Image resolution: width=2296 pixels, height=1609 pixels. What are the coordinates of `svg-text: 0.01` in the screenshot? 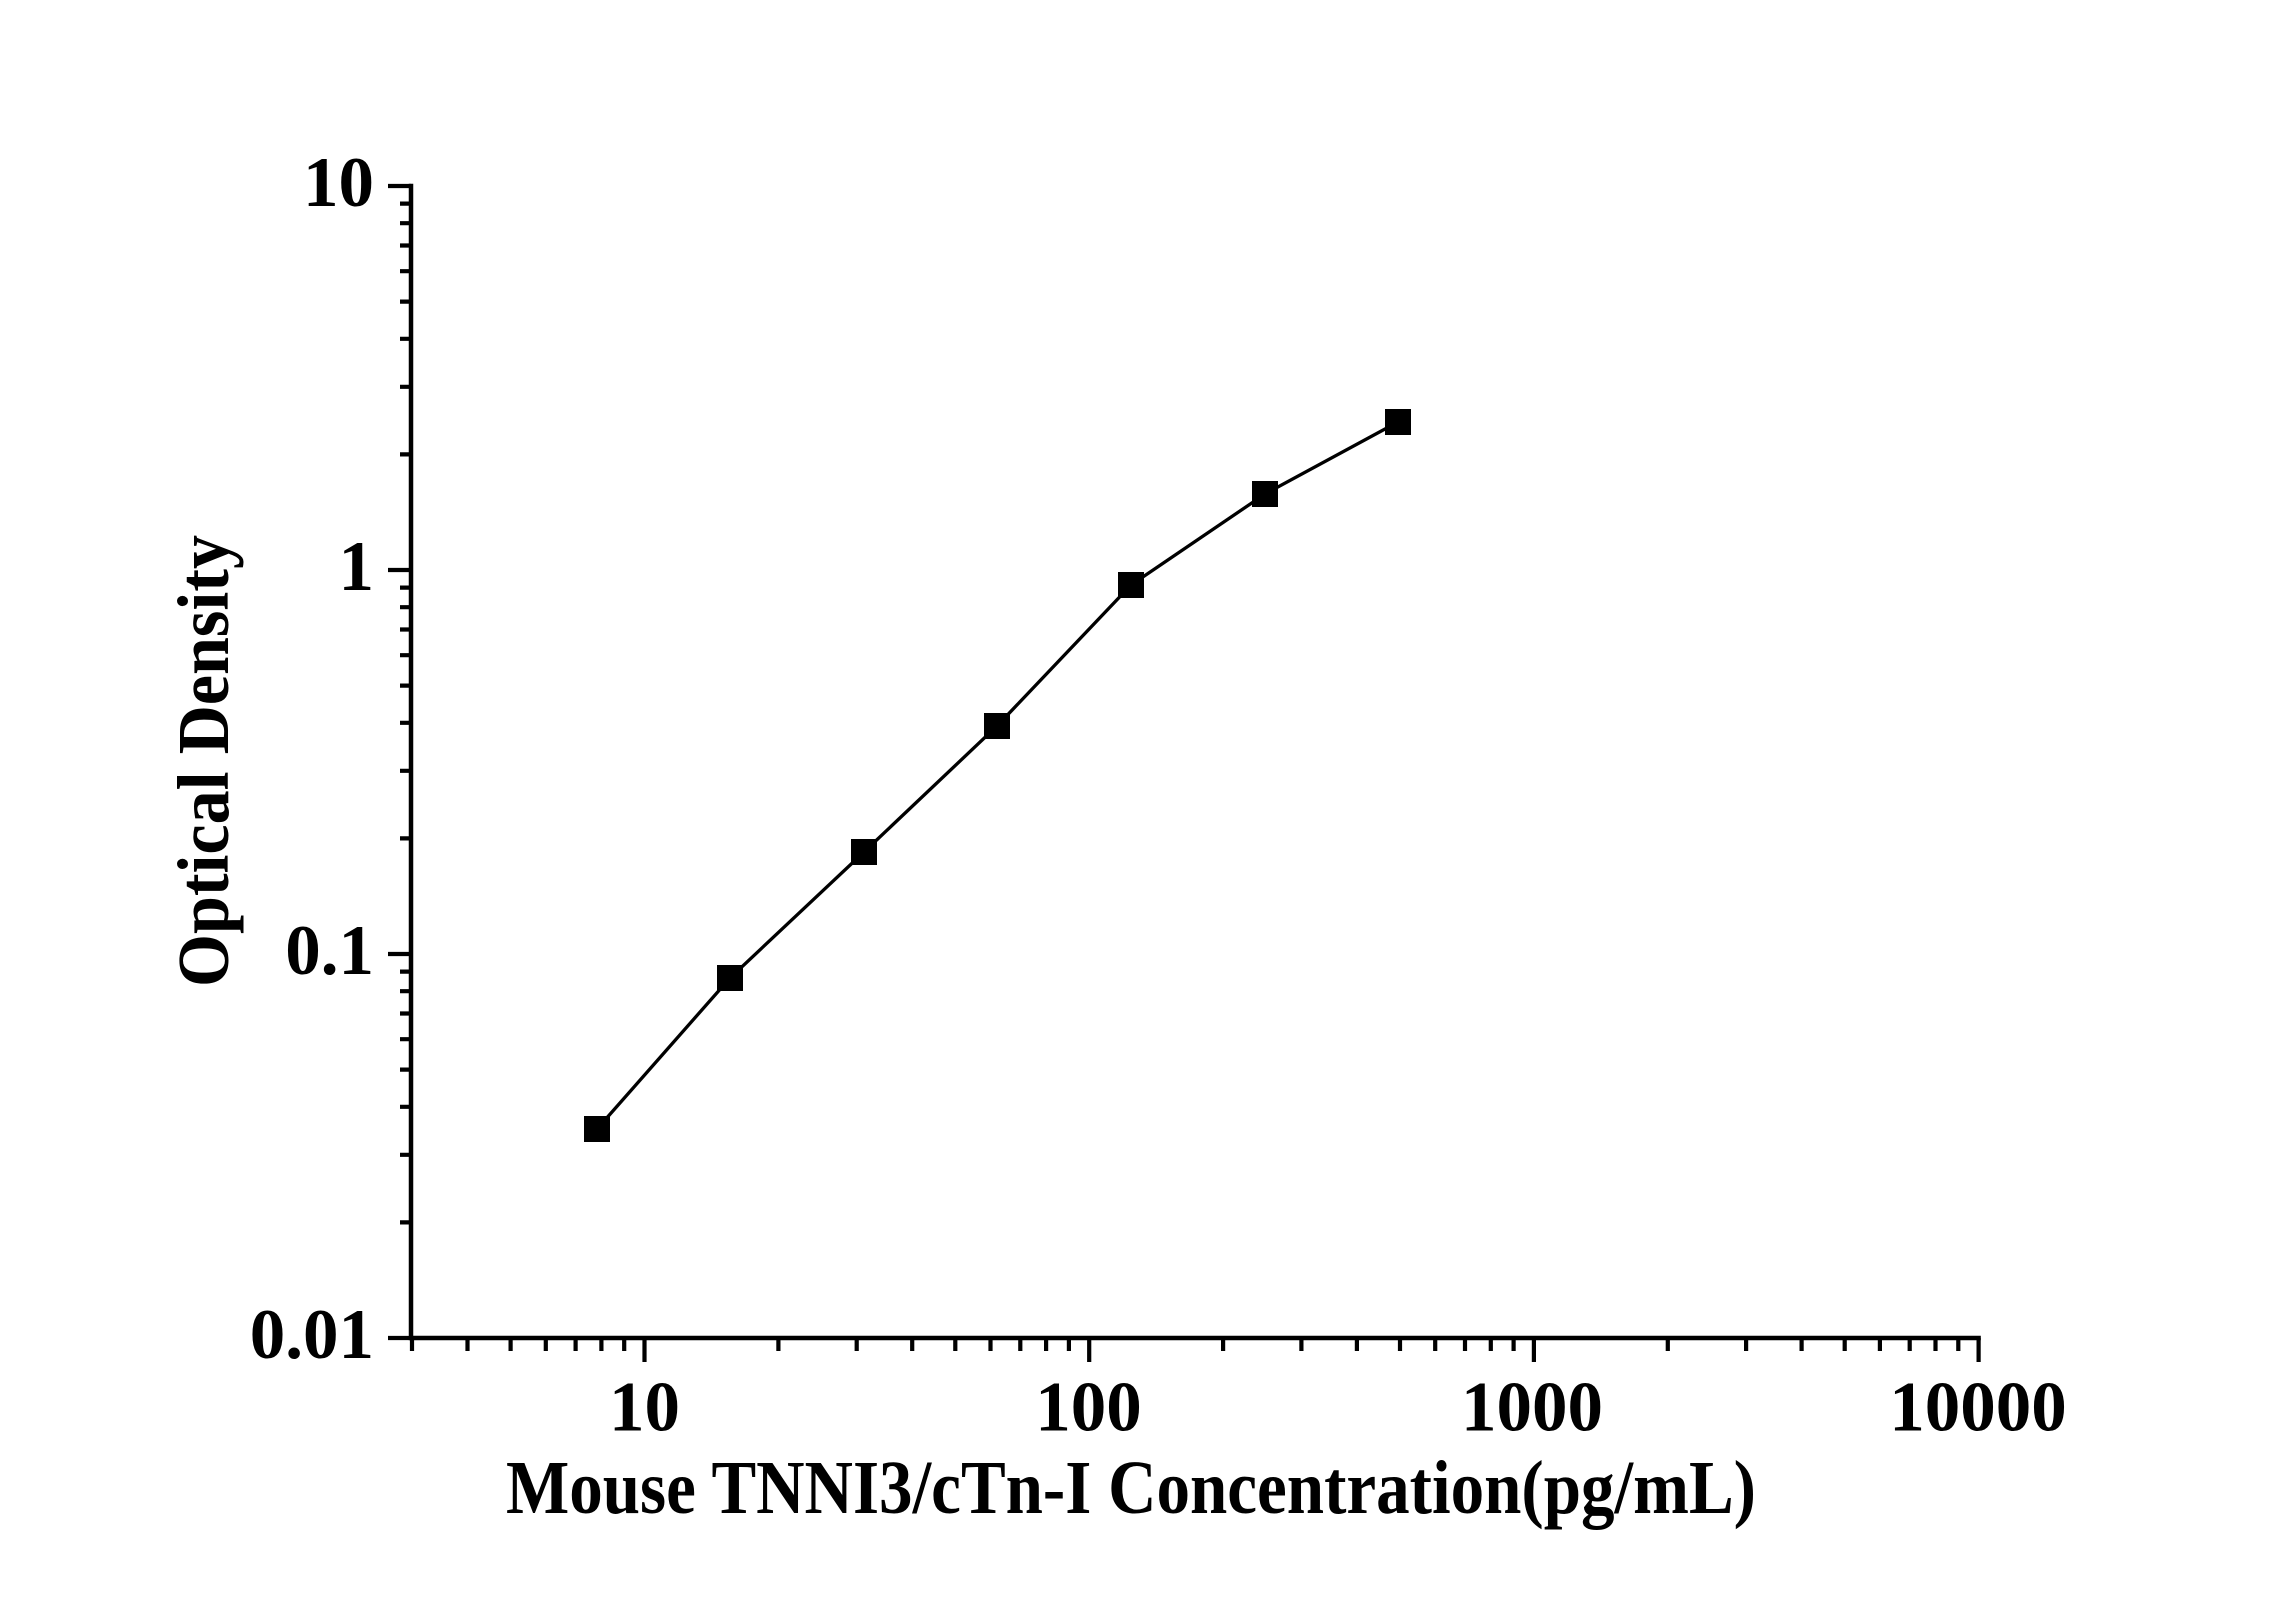 It's located at (312, 1335).